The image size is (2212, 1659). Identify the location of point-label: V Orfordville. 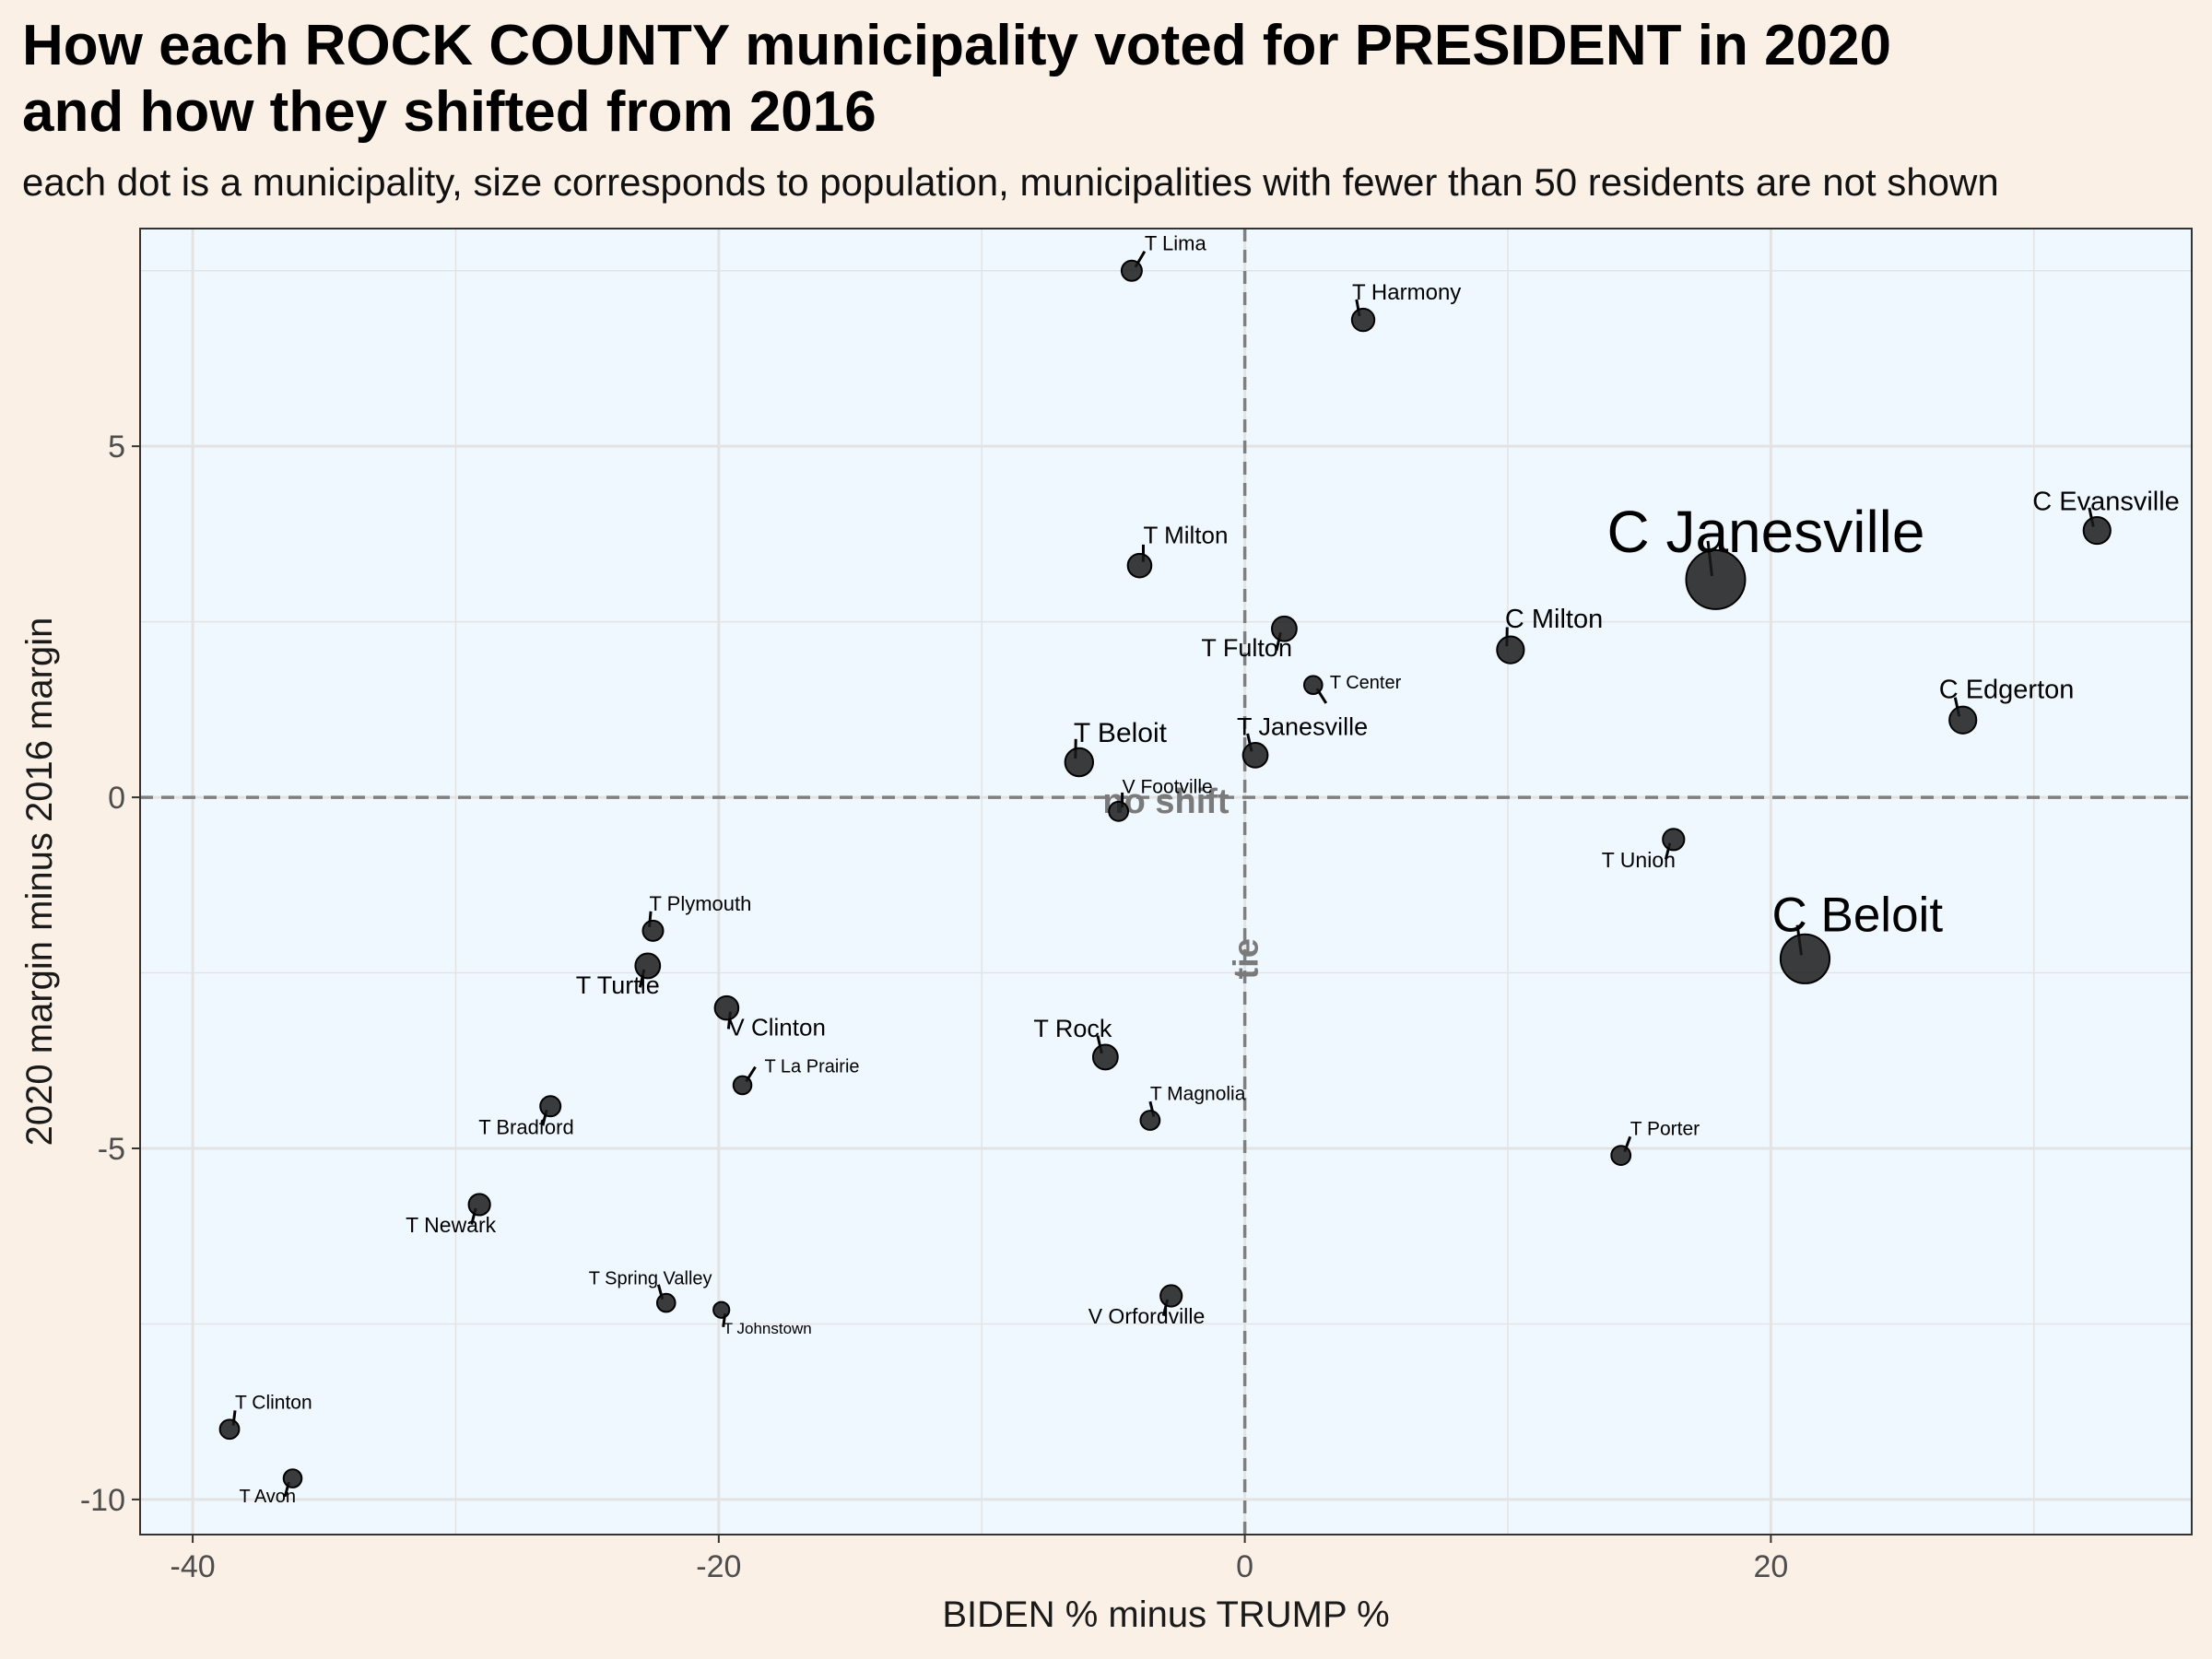
(1147, 1316).